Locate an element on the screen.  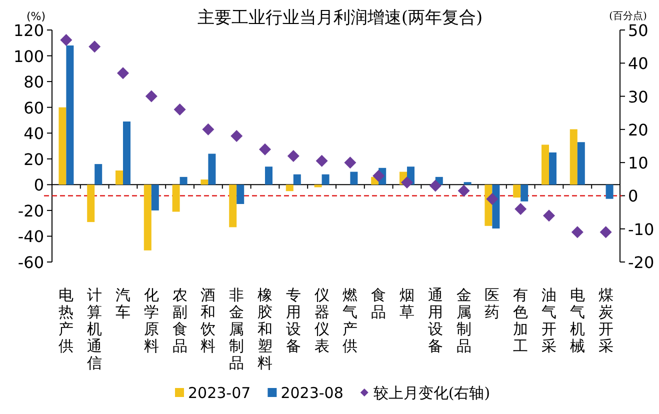
y2-tick-label: 20 is located at coordinates (638, 130).